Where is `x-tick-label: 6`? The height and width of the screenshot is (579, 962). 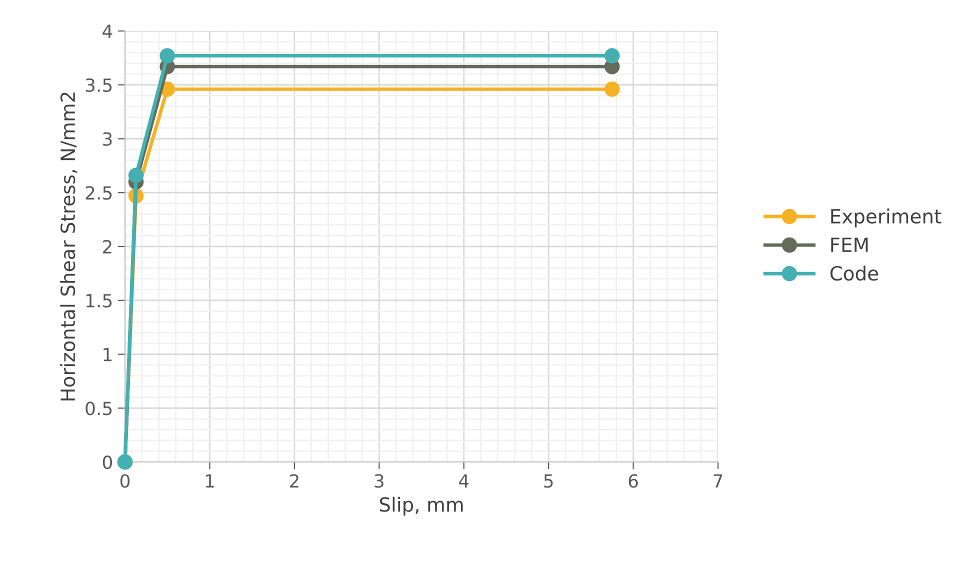
x-tick-label: 6 is located at coordinates (633, 481).